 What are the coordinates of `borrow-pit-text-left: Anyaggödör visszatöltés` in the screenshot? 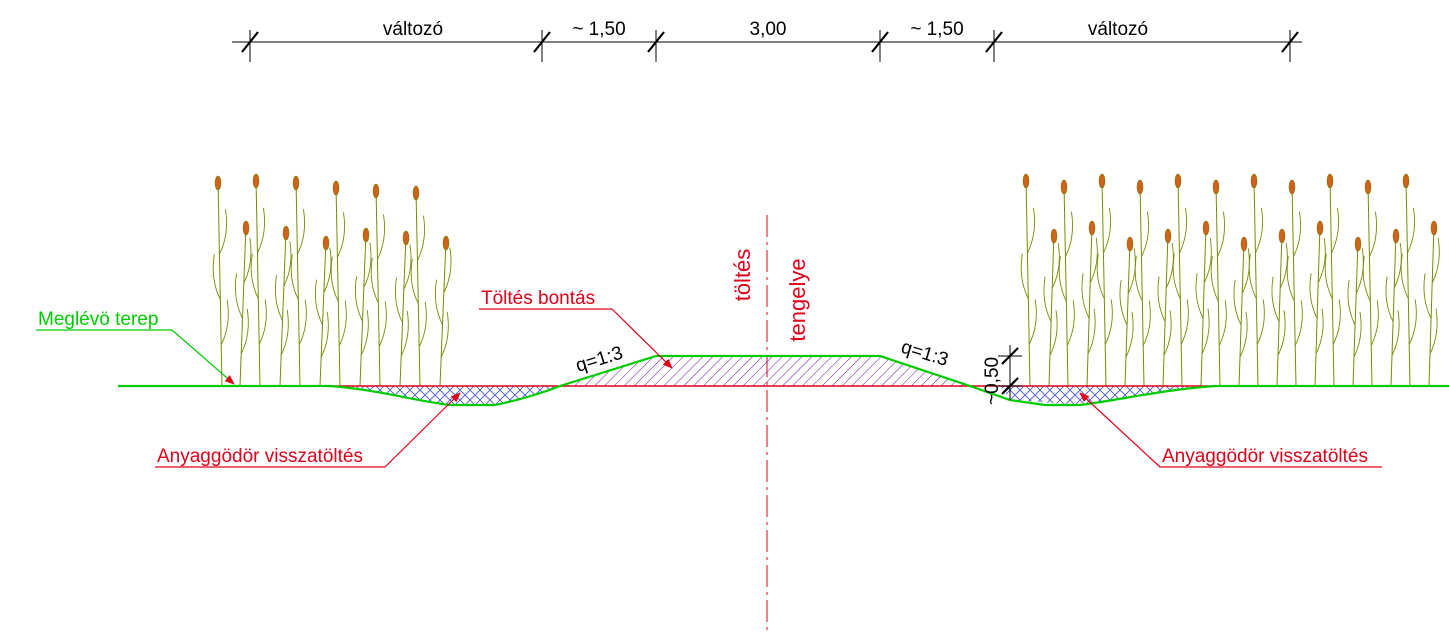 It's located at (260, 456).